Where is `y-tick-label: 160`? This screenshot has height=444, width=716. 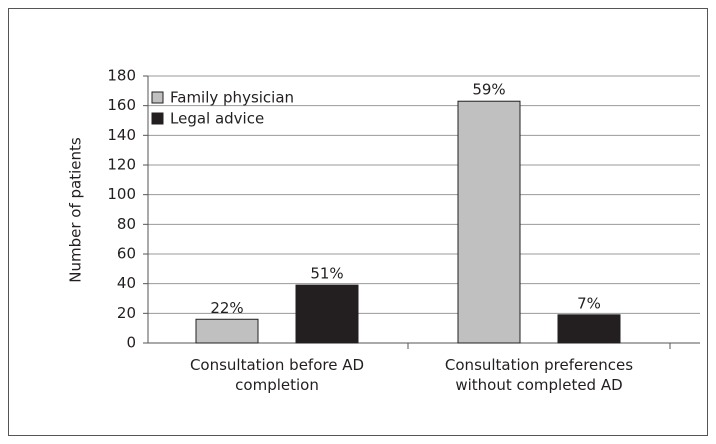 y-tick-label: 160 is located at coordinates (121, 105).